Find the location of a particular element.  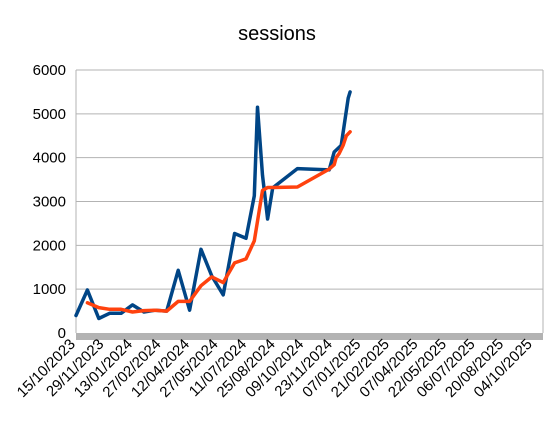

y-tick-label: 2000 is located at coordinates (49, 245).